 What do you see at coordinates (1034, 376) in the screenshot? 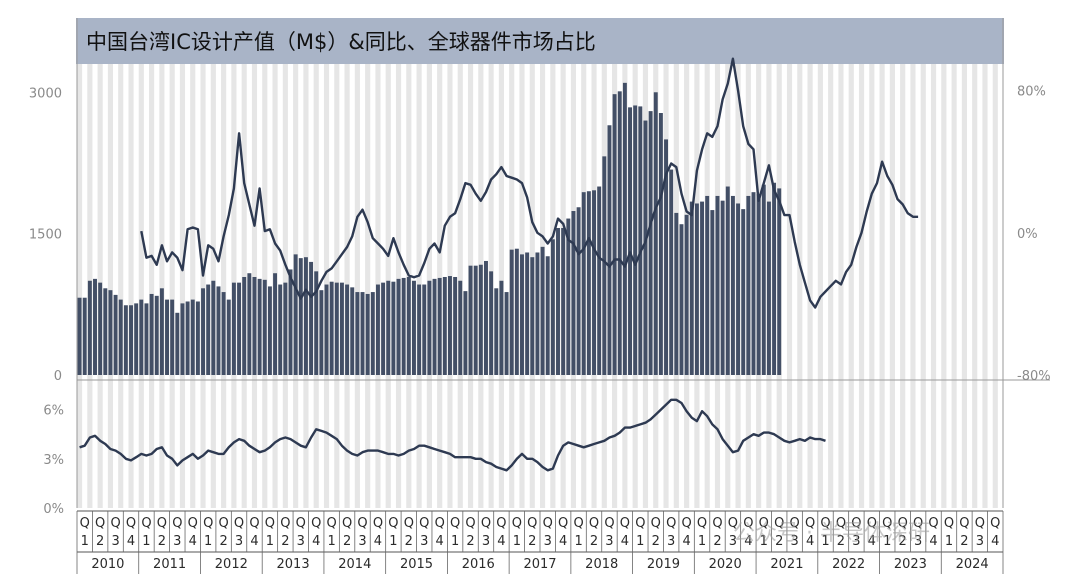
I see `right-tick-label: -80%` at bounding box center [1034, 376].